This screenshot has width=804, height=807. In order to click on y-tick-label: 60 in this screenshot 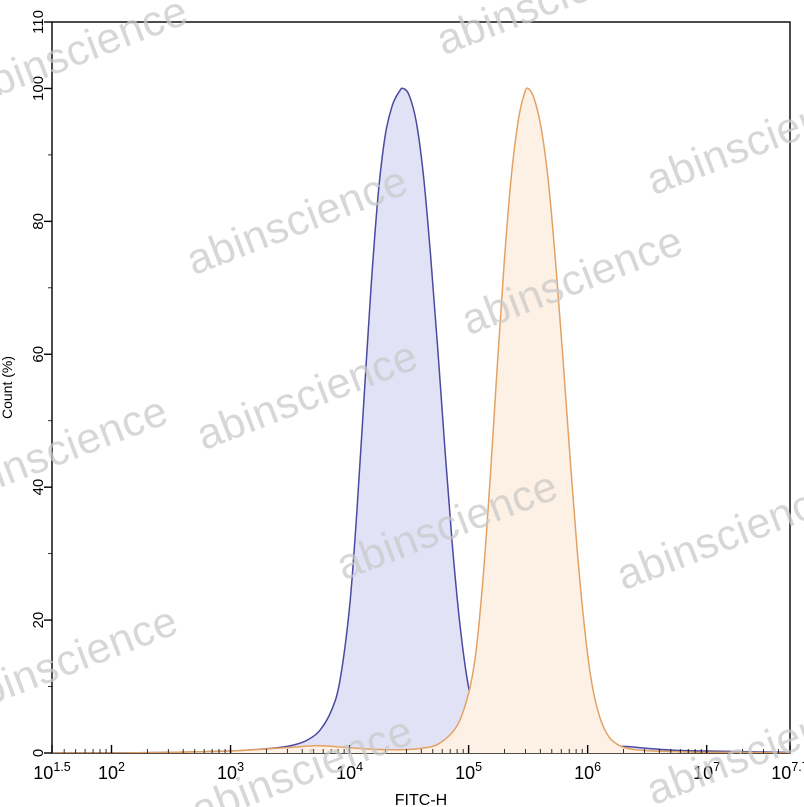, I will do `click(38, 354)`.